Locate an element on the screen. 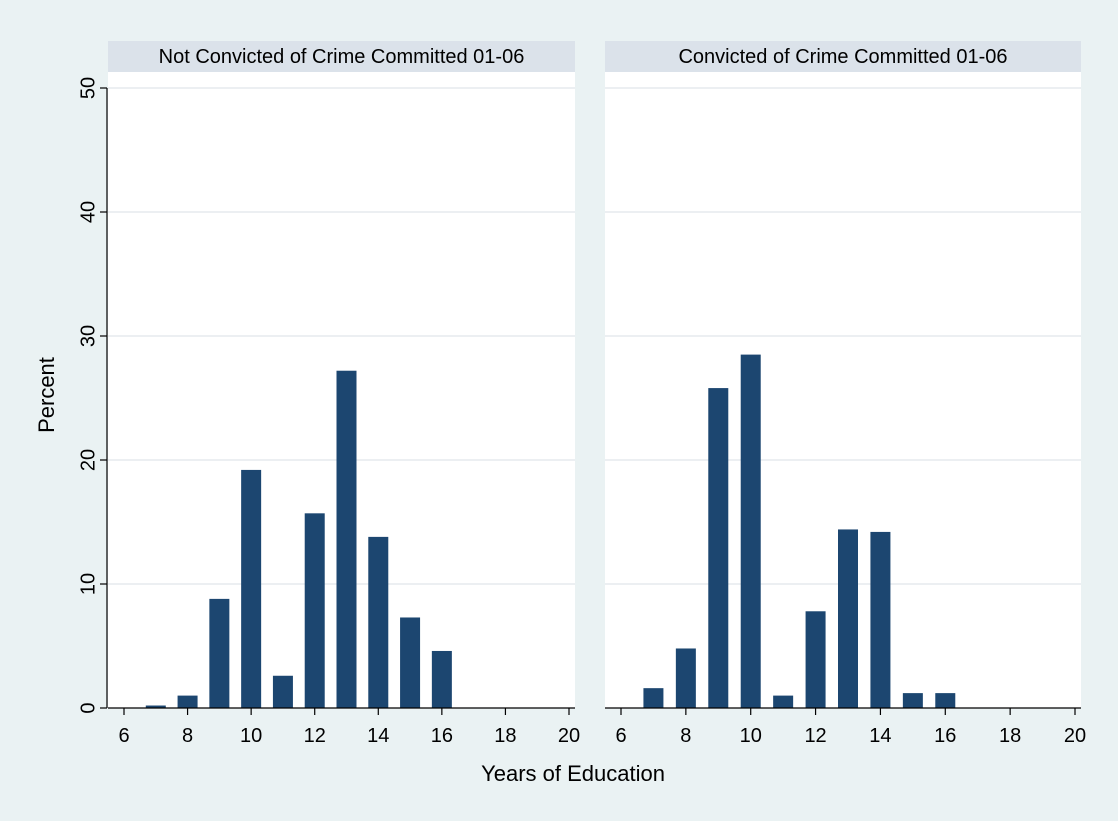 This screenshot has height=821, width=1118. x-axis-title: Years of Education is located at coordinates (573, 773).